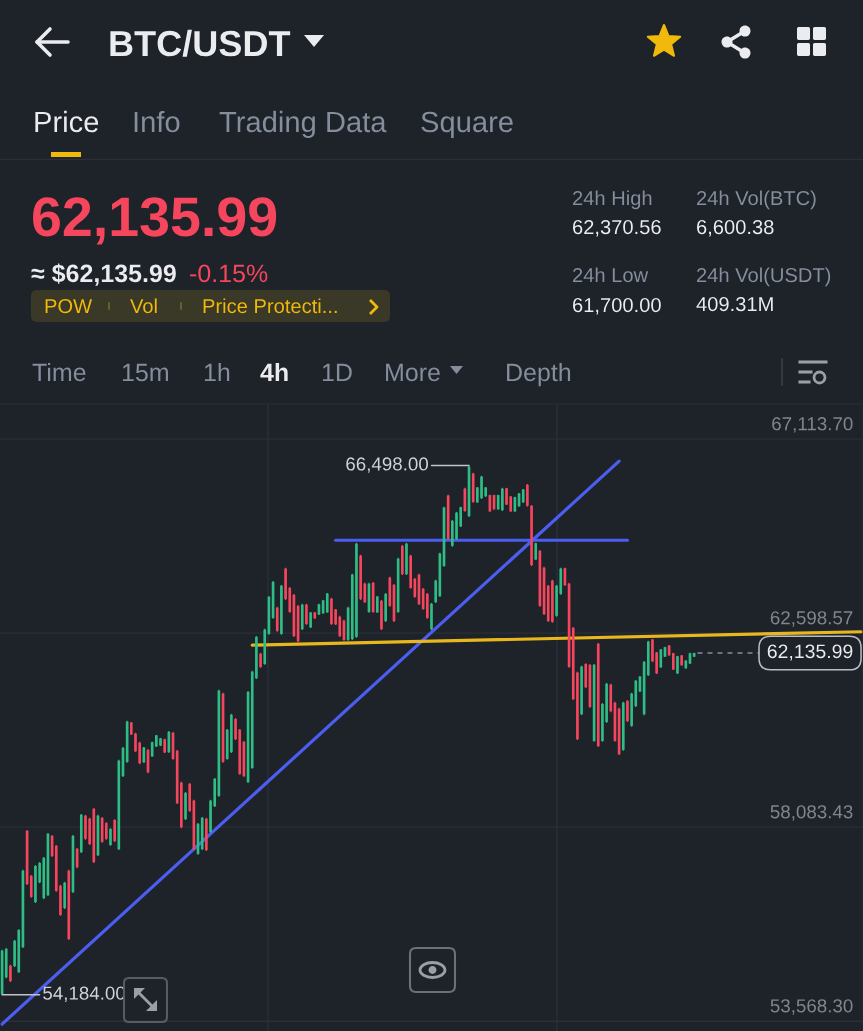 This screenshot has height=1031, width=863. Describe the element at coordinates (612, 200) in the screenshot. I see `text: 24h High` at that location.